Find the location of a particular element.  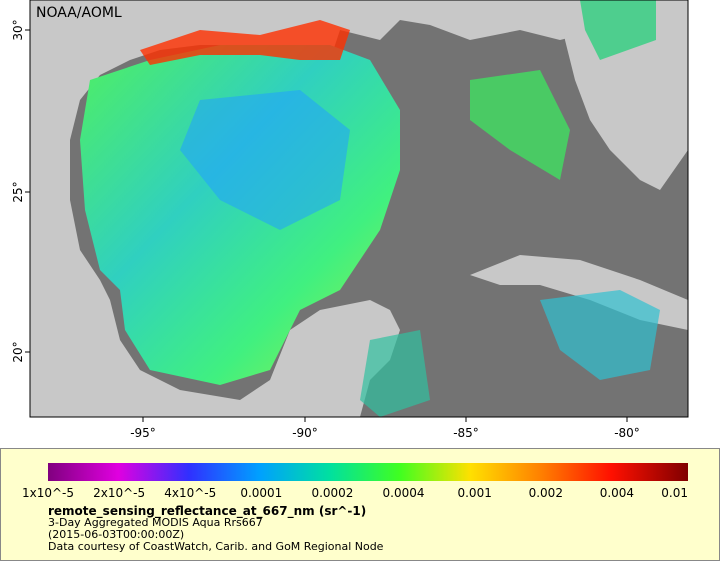

caption-line: 3-Day Aggregated MODIS Aqua Rrs667 is located at coordinates (155, 522).